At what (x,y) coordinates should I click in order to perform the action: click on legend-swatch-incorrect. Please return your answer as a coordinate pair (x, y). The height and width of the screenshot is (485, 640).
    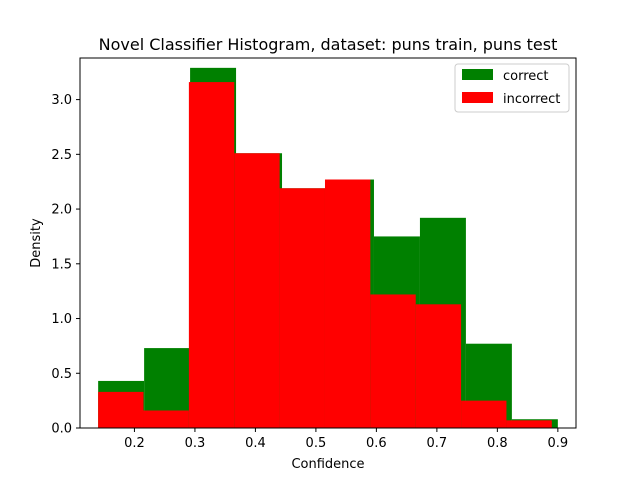
    Looking at the image, I should click on (477, 97).